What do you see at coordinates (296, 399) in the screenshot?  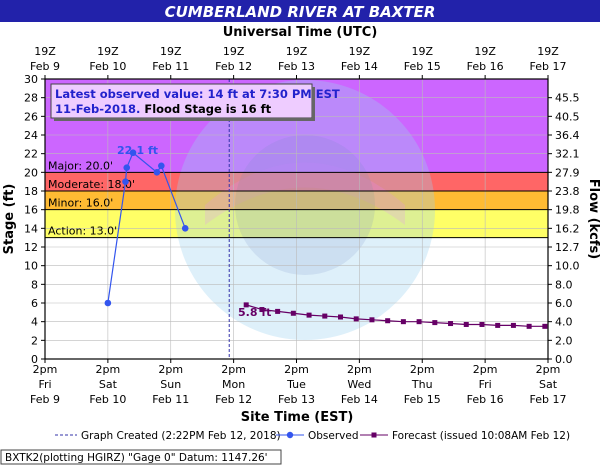 I see `est-tick-date: Feb 13` at bounding box center [296, 399].